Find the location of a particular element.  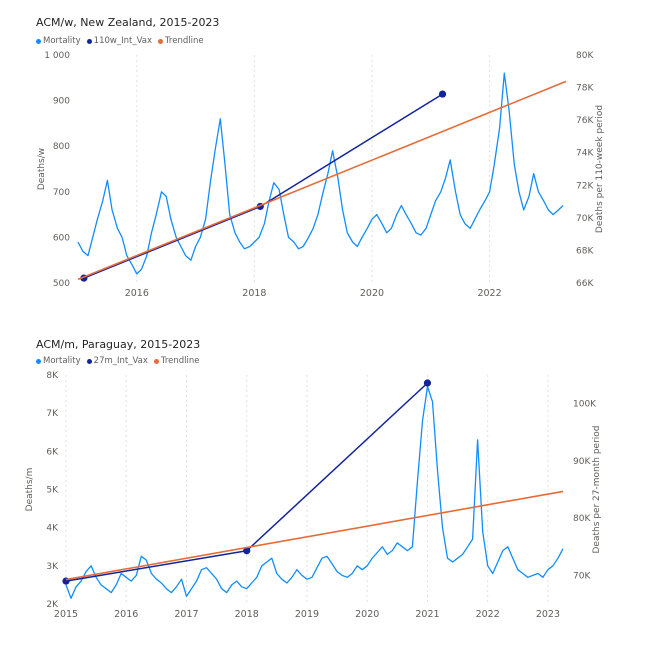

y2-tick-label: 66K is located at coordinates (585, 284).